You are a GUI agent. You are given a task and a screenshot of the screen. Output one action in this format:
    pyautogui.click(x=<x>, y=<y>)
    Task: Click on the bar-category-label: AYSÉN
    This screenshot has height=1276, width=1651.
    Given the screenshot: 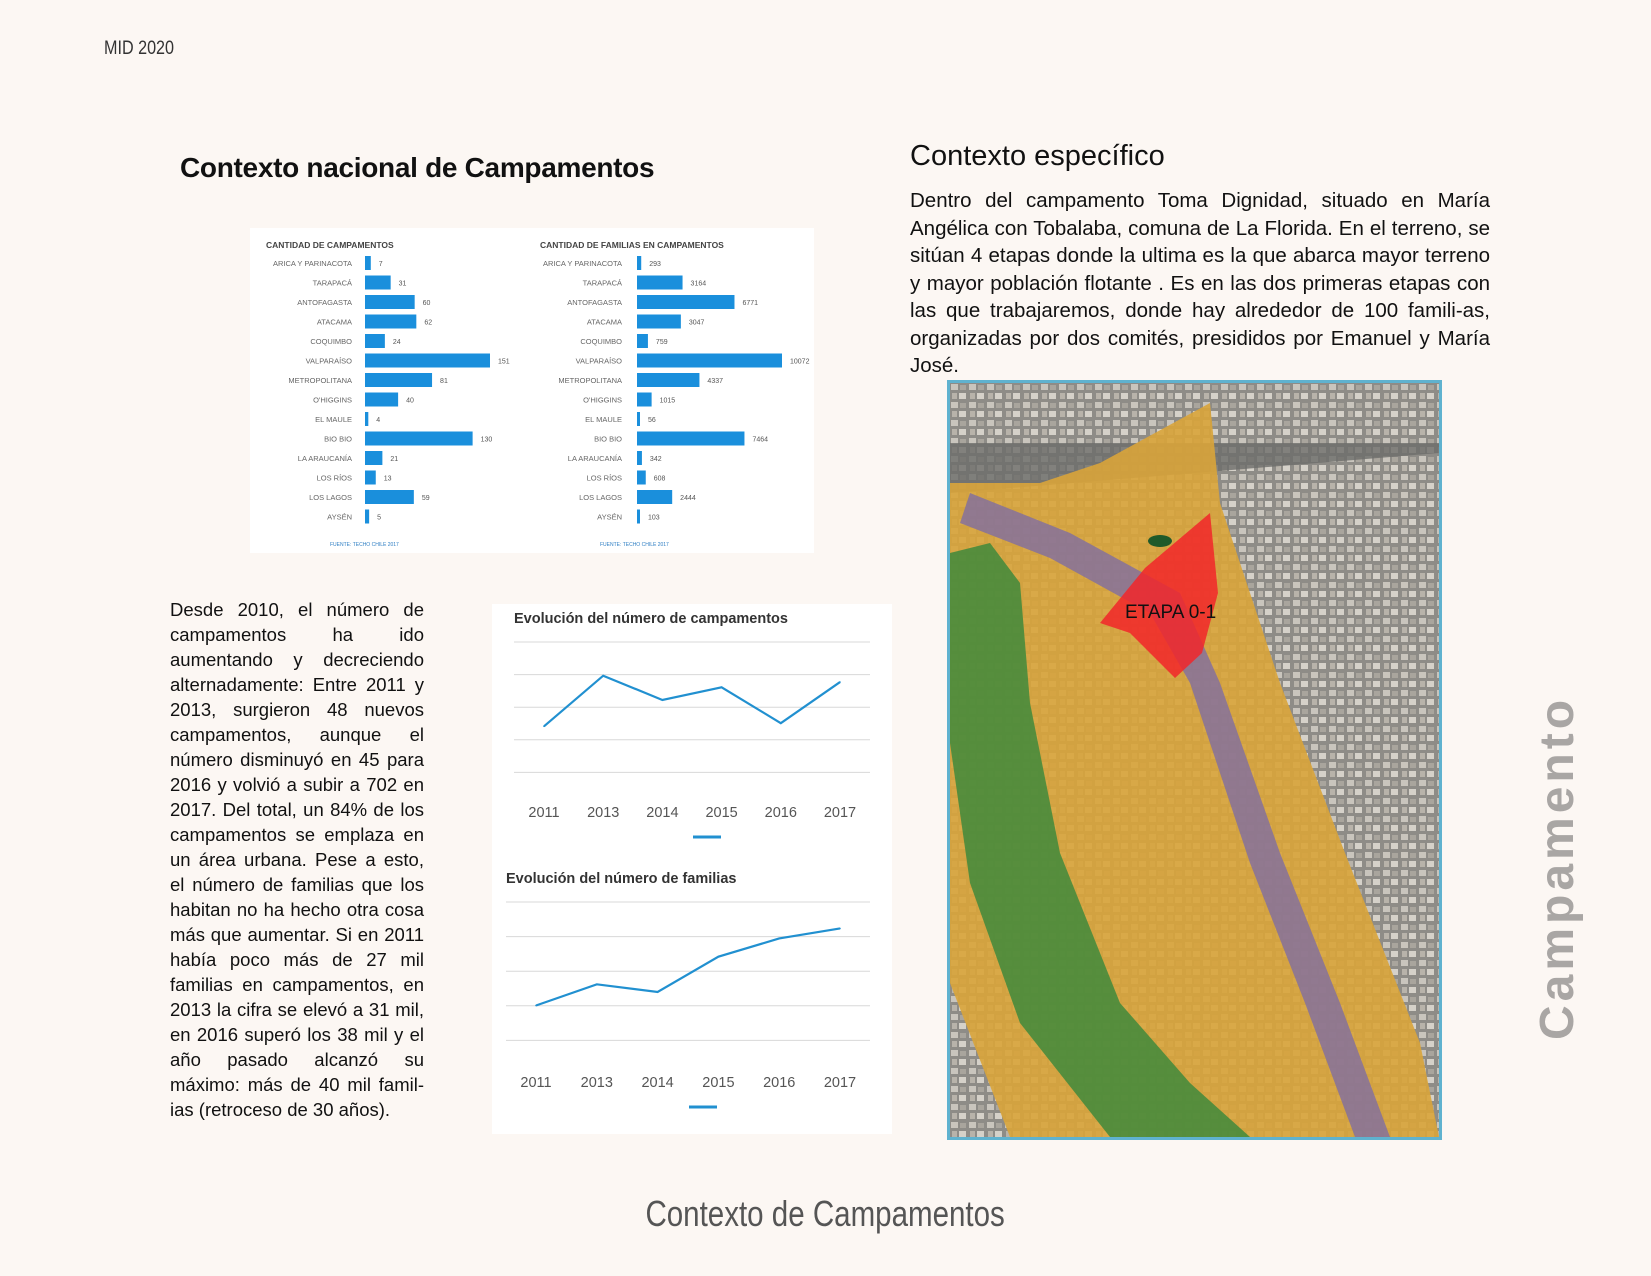 What is the action you would take?
    pyautogui.click(x=339, y=517)
    